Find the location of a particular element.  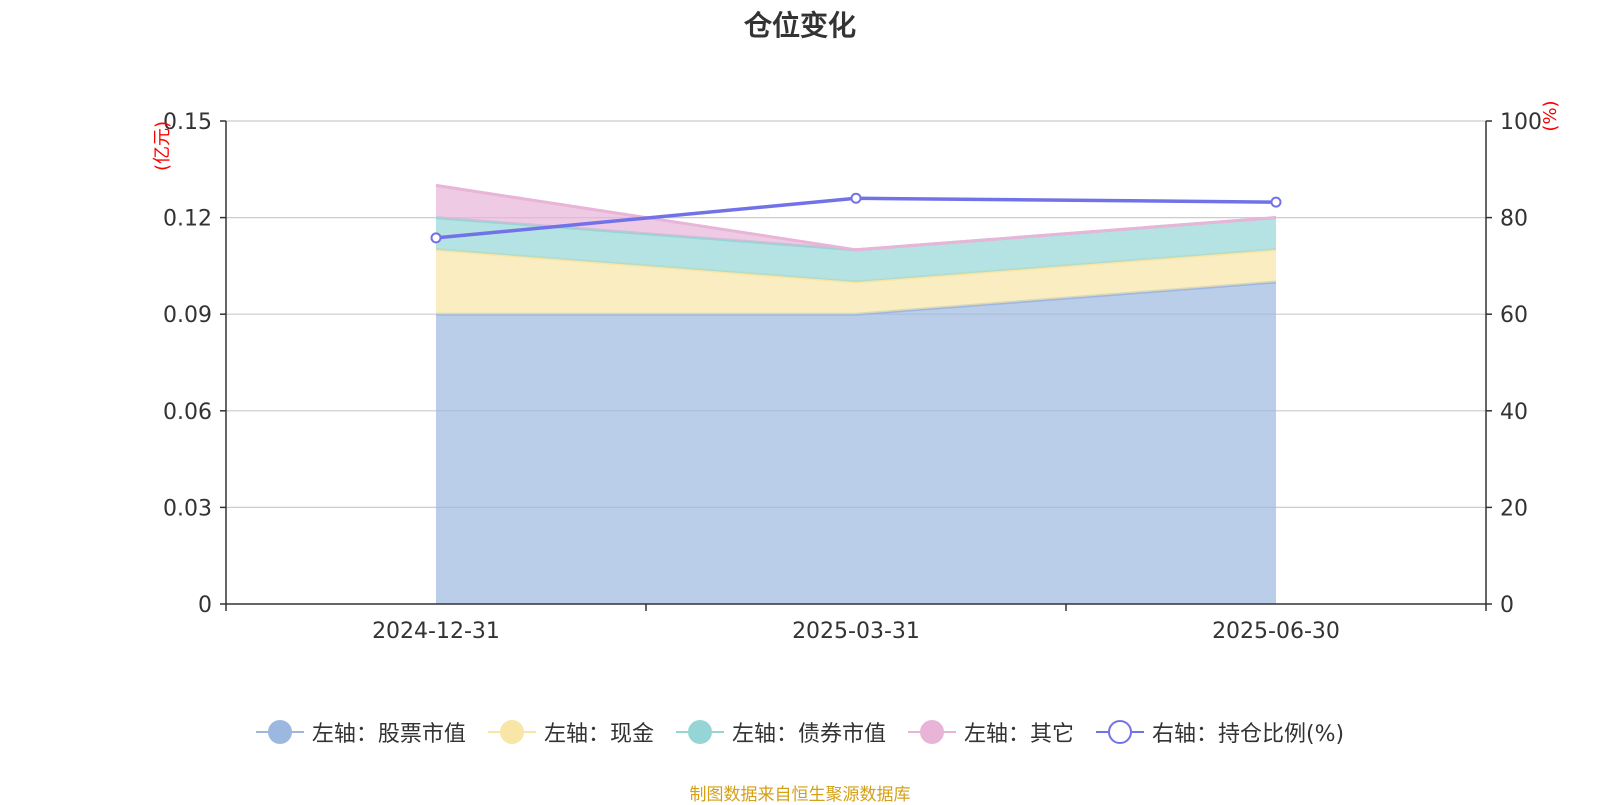

legend-label: 左轴：现金 is located at coordinates (598, 734).